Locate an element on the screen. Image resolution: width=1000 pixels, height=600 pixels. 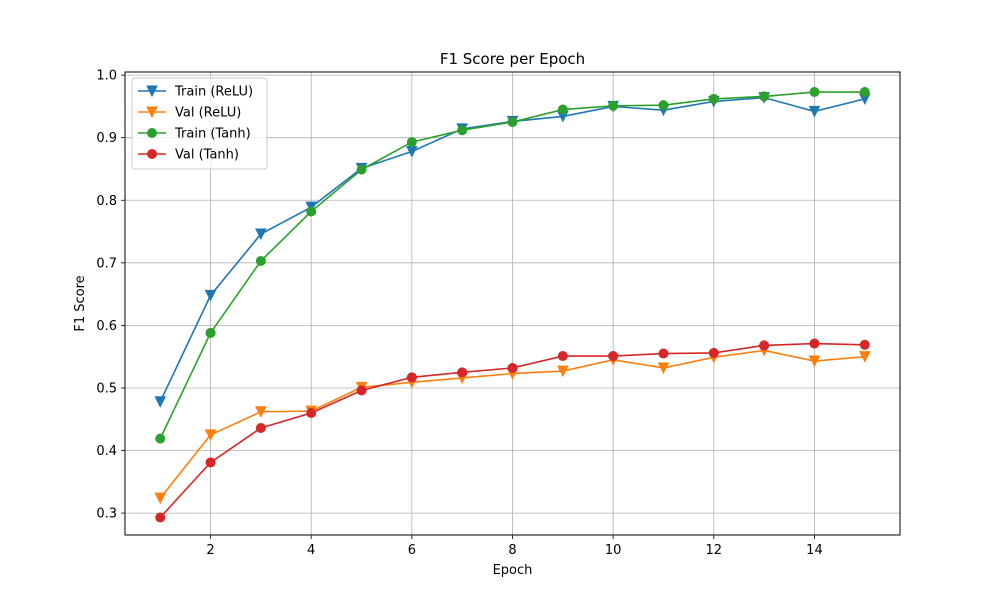
y-axis-title: F1 Score is located at coordinates (80, 303).